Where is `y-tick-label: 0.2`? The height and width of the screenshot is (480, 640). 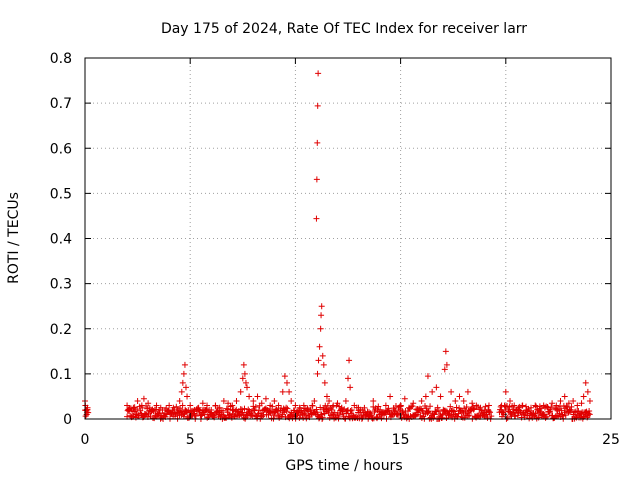
y-tick-label: 0.2 is located at coordinates (61, 330).